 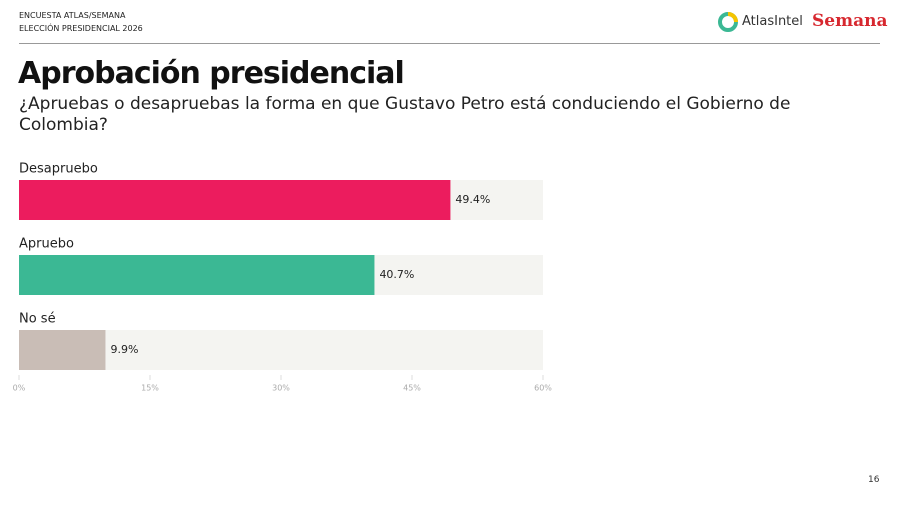 What do you see at coordinates (281, 350) in the screenshot?
I see `bar-track` at bounding box center [281, 350].